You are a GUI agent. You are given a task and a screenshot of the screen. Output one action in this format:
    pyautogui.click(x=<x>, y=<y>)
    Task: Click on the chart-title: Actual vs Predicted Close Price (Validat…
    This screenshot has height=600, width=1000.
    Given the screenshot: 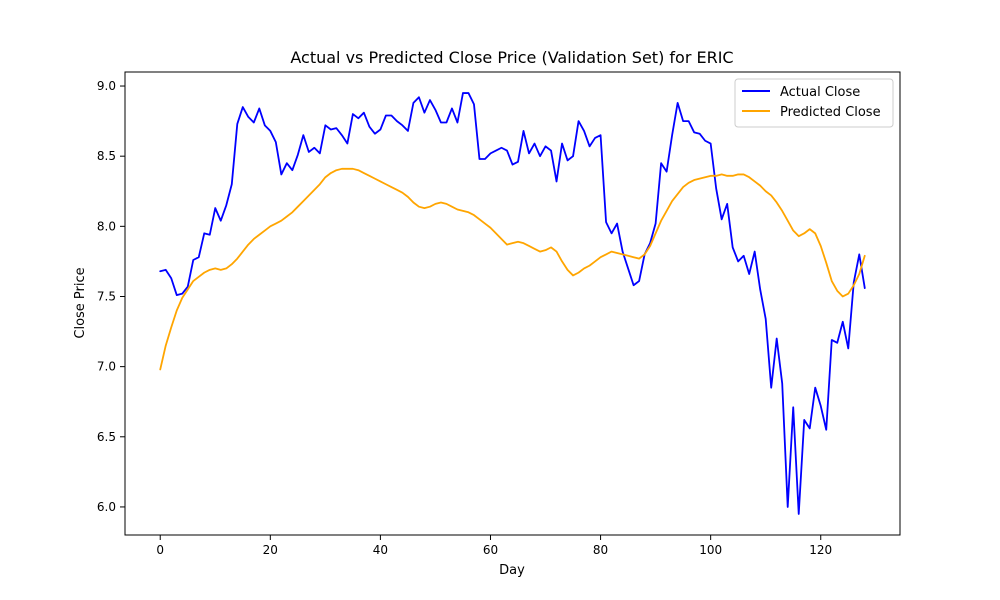 What is the action you would take?
    pyautogui.click(x=511, y=57)
    